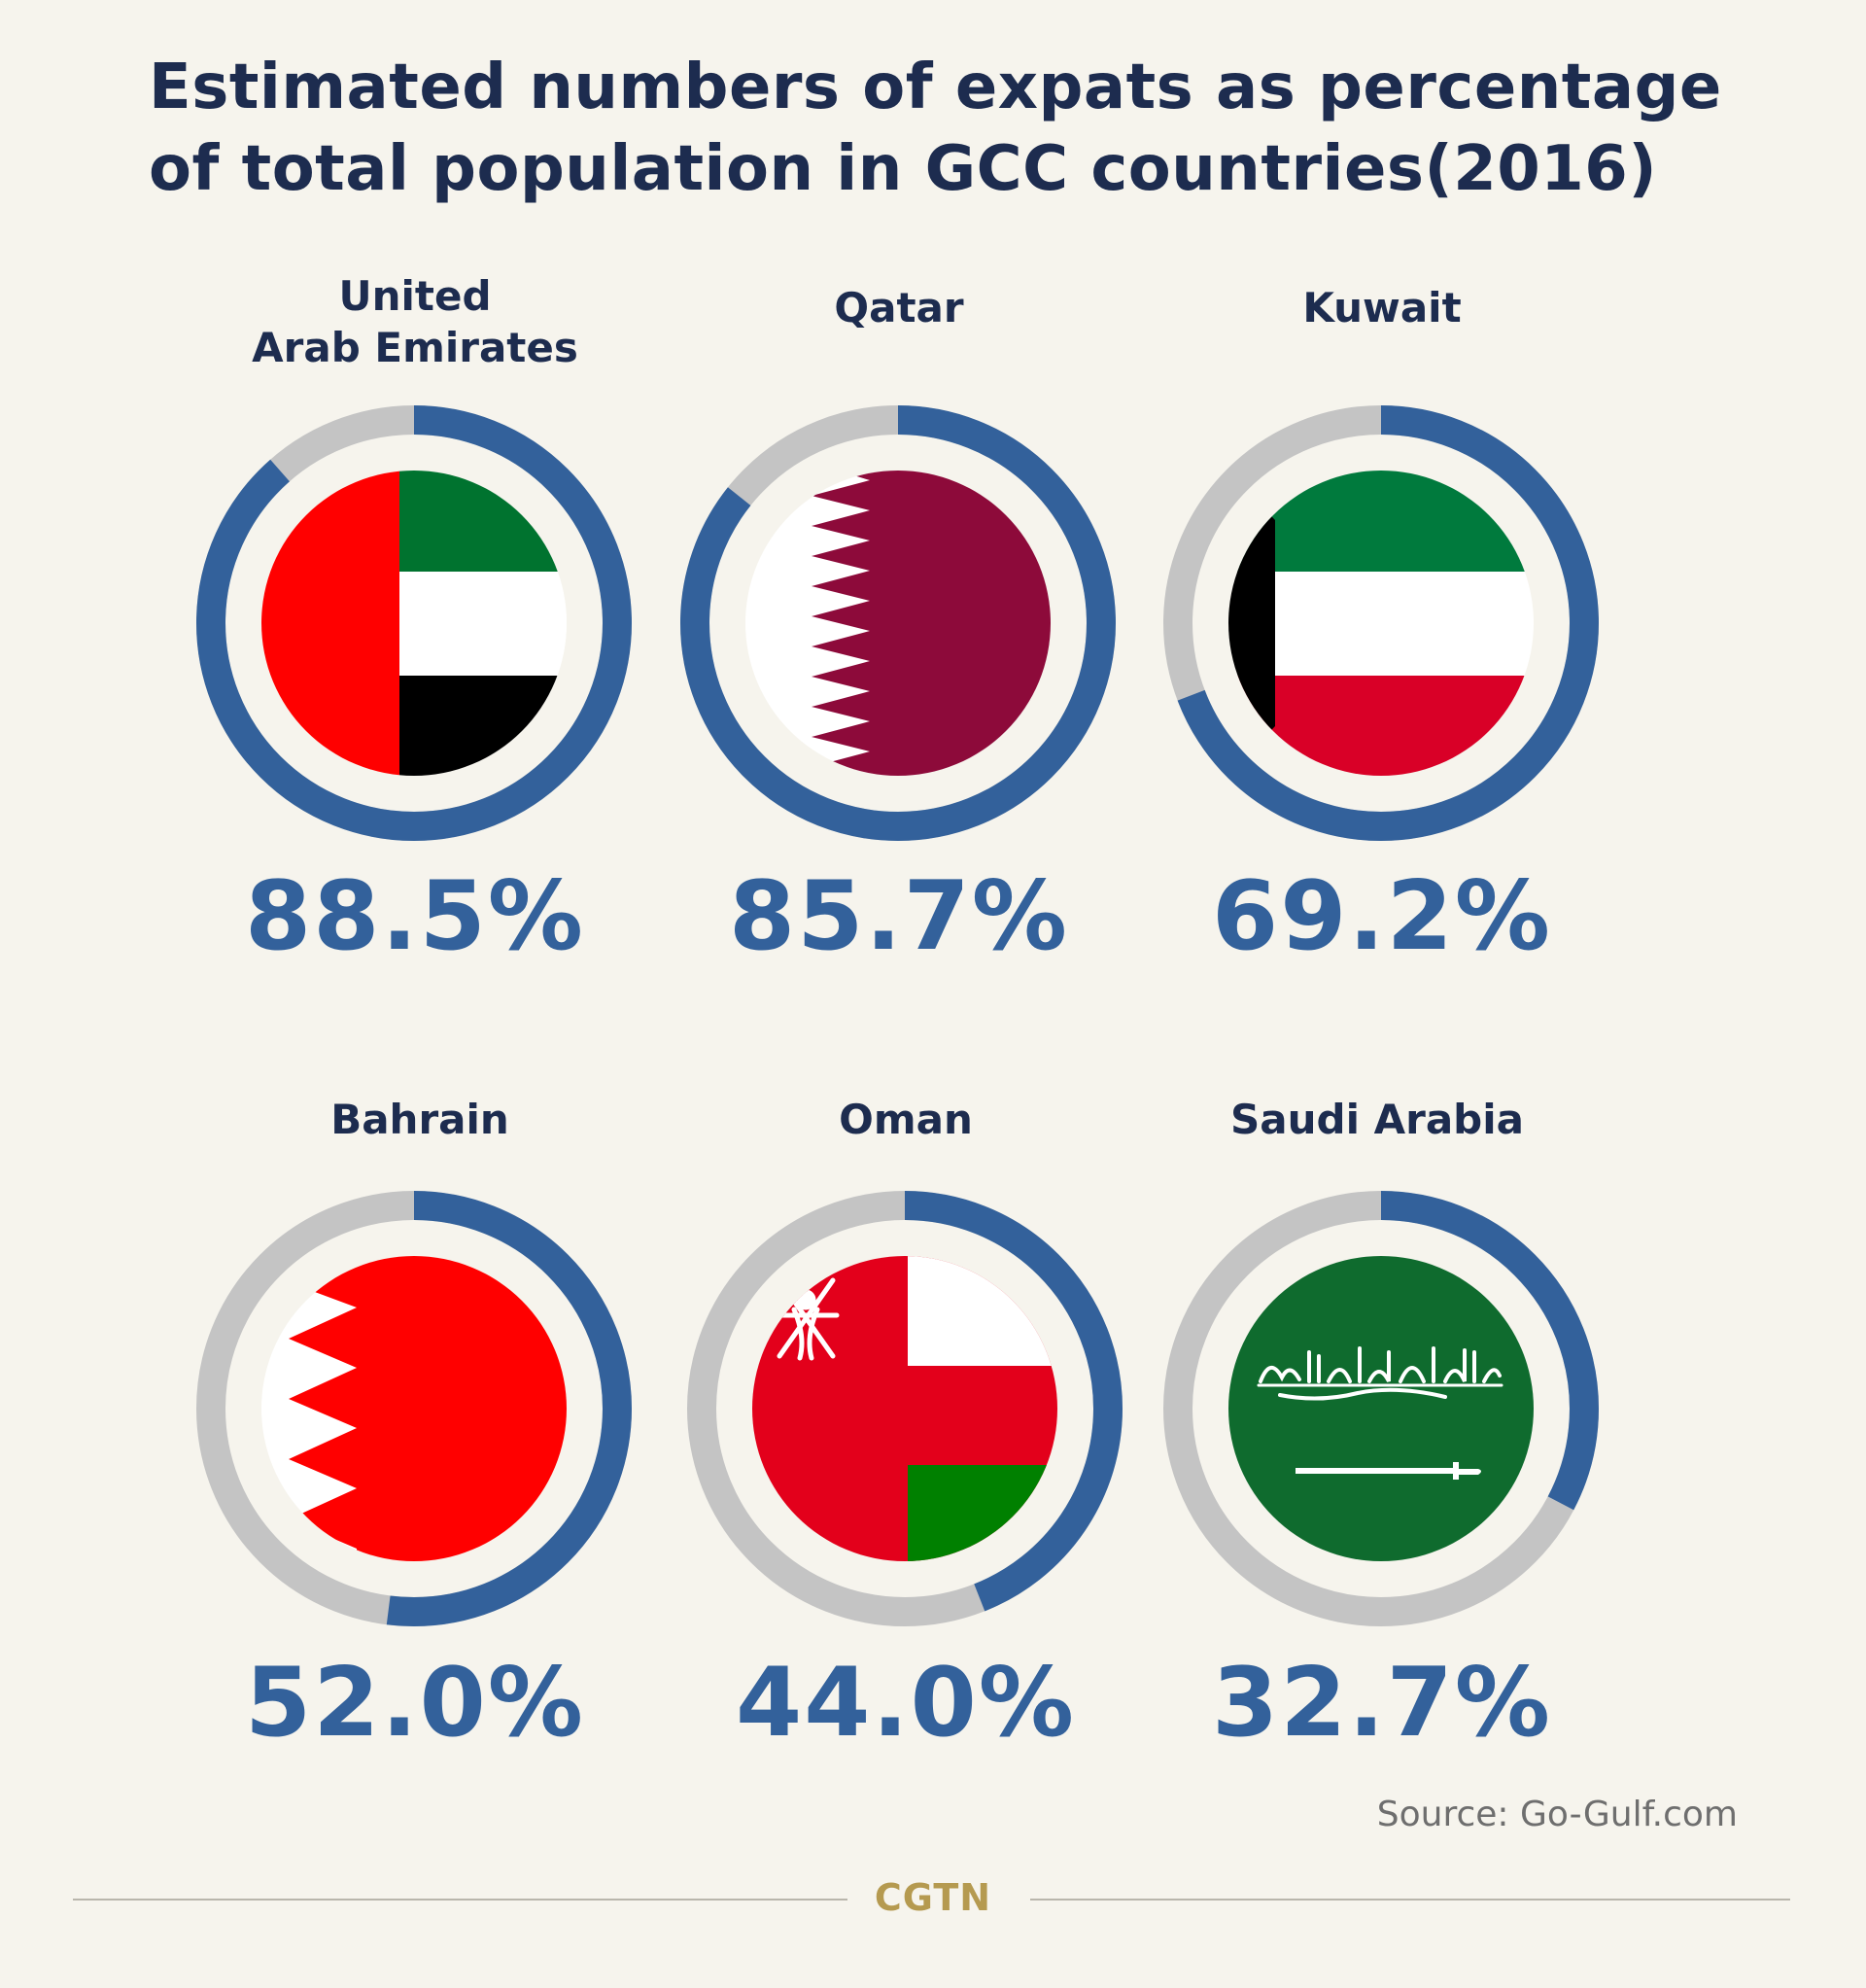 The image size is (1866, 1988). I want to click on ring-uae, so click(414, 623).